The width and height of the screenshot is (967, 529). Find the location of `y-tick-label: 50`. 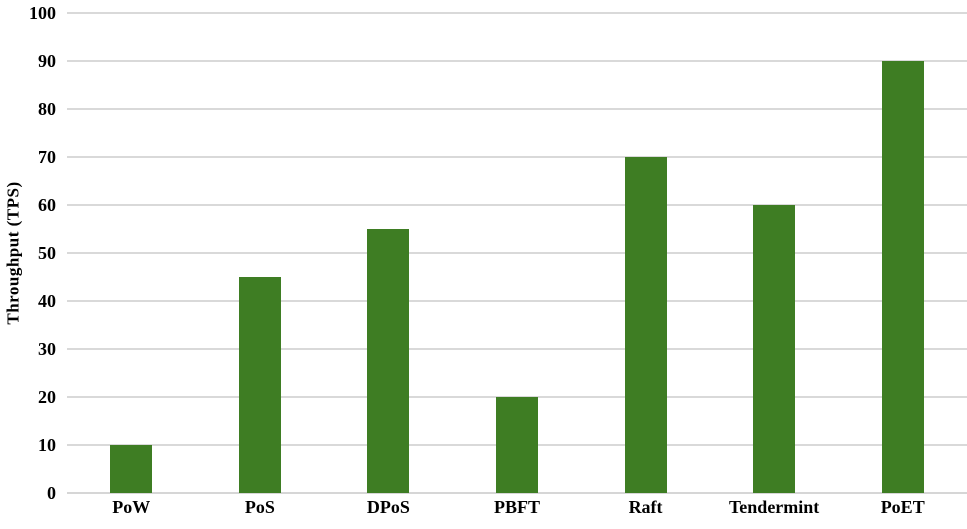

y-tick-label: 50 is located at coordinates (47, 253).